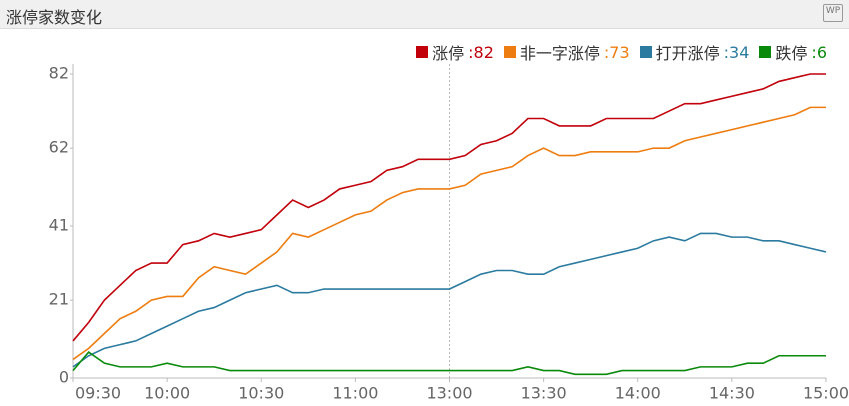 The width and height of the screenshot is (849, 406). What do you see at coordinates (544, 393) in the screenshot?
I see `x-tick-label: 13:30` at bounding box center [544, 393].